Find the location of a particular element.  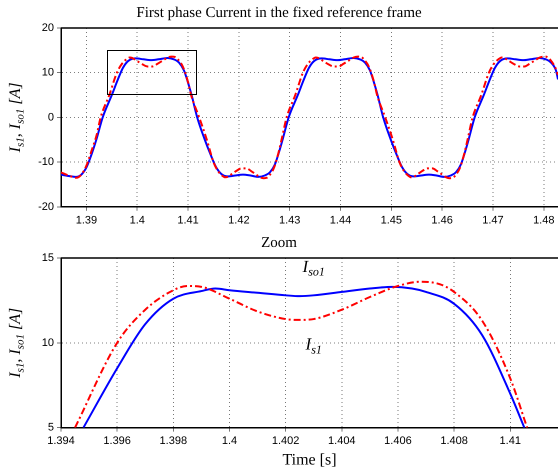

x-tick-label: 1.42 is located at coordinates (239, 220).